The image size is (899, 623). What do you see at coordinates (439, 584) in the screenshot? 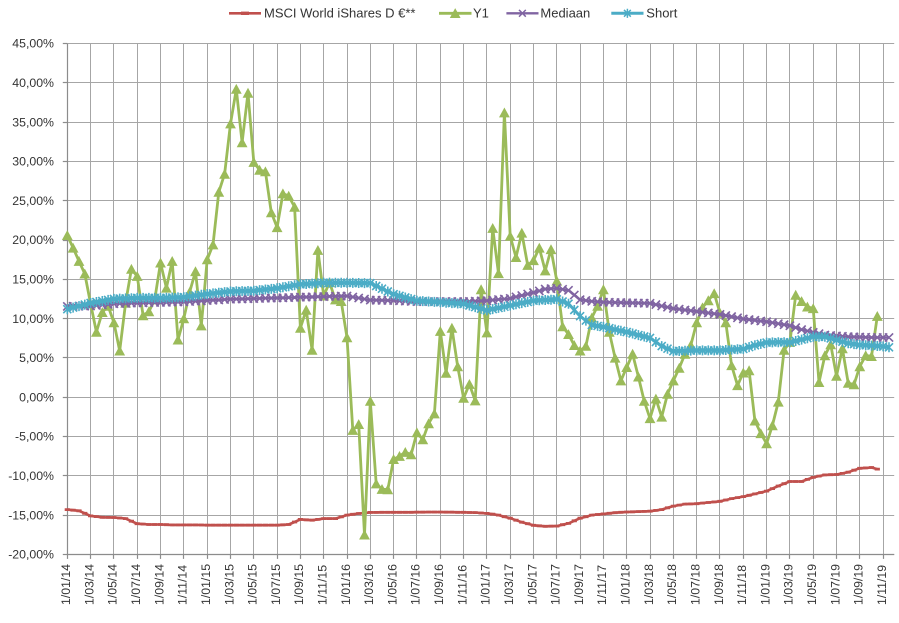
I see `svg-text: 1/09/16` at bounding box center [439, 584].